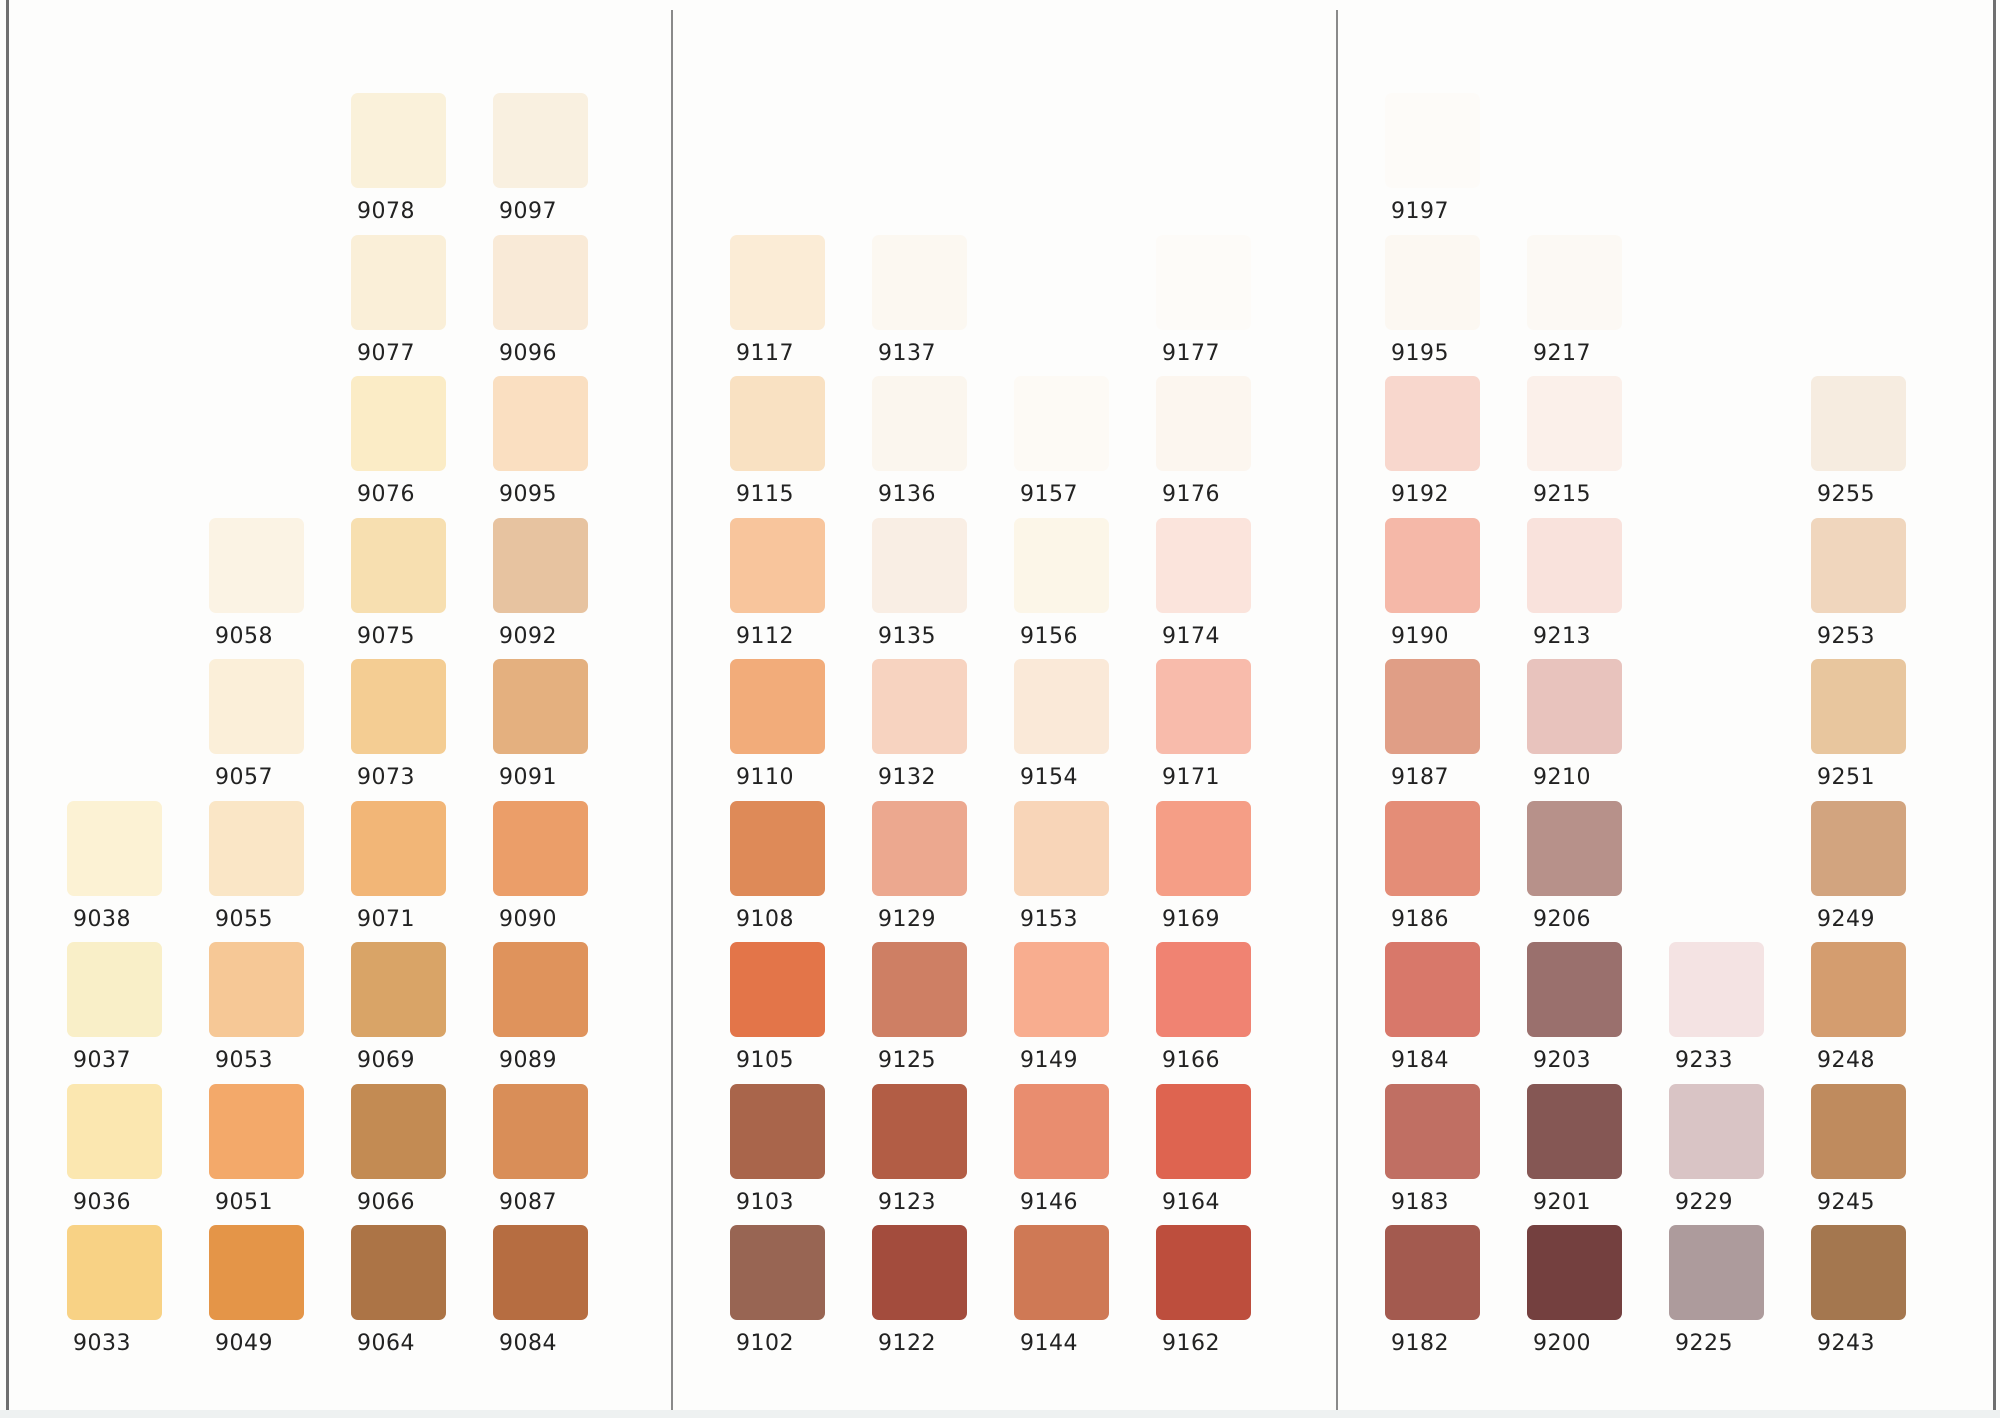  Describe the element at coordinates (1049, 919) in the screenshot. I see `color-code-label: 9153` at that location.